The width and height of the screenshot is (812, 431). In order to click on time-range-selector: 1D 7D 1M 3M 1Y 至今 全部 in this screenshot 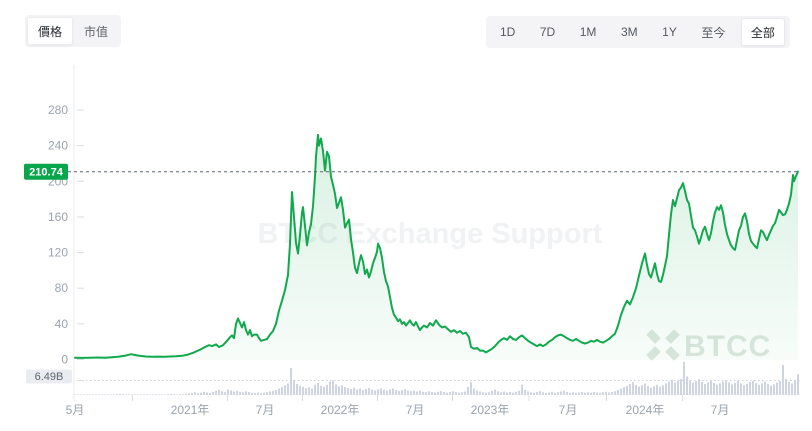, I will do `click(638, 32)`.